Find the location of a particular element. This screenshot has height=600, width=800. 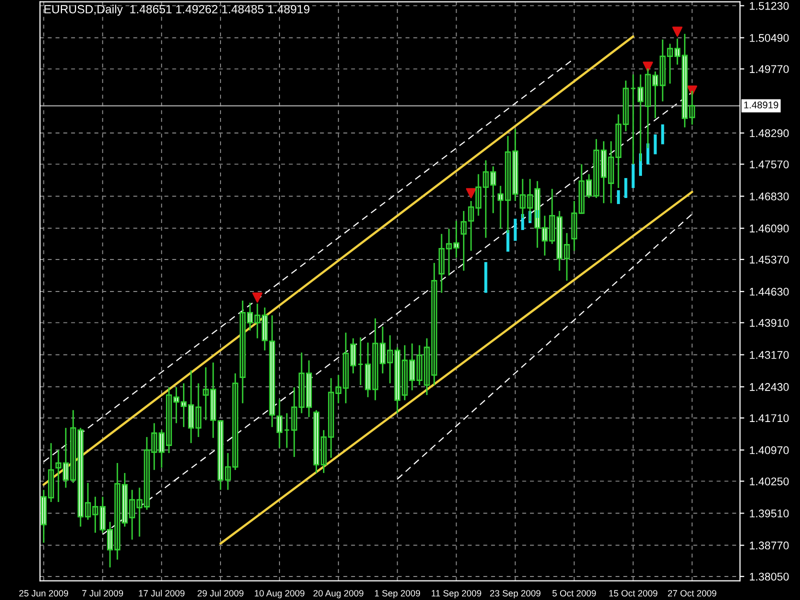

x-tick-label: 27 Oct 2009 is located at coordinates (692, 593).